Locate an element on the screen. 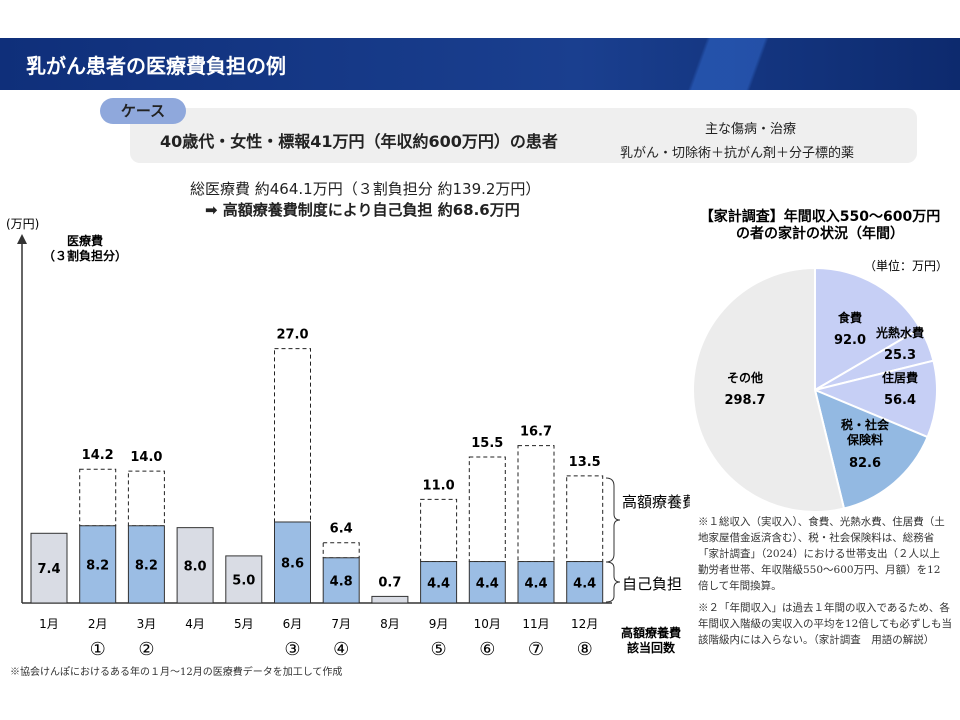  self-pay-label-7: 4.8 is located at coordinates (341, 581).